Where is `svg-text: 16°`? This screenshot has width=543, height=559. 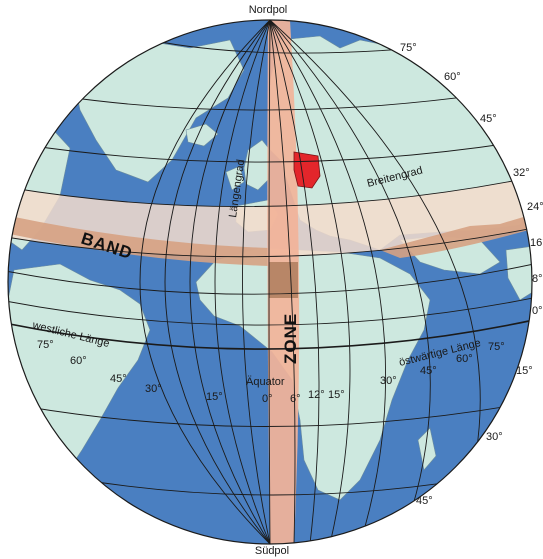
svg-text: 16° is located at coordinates (536, 243).